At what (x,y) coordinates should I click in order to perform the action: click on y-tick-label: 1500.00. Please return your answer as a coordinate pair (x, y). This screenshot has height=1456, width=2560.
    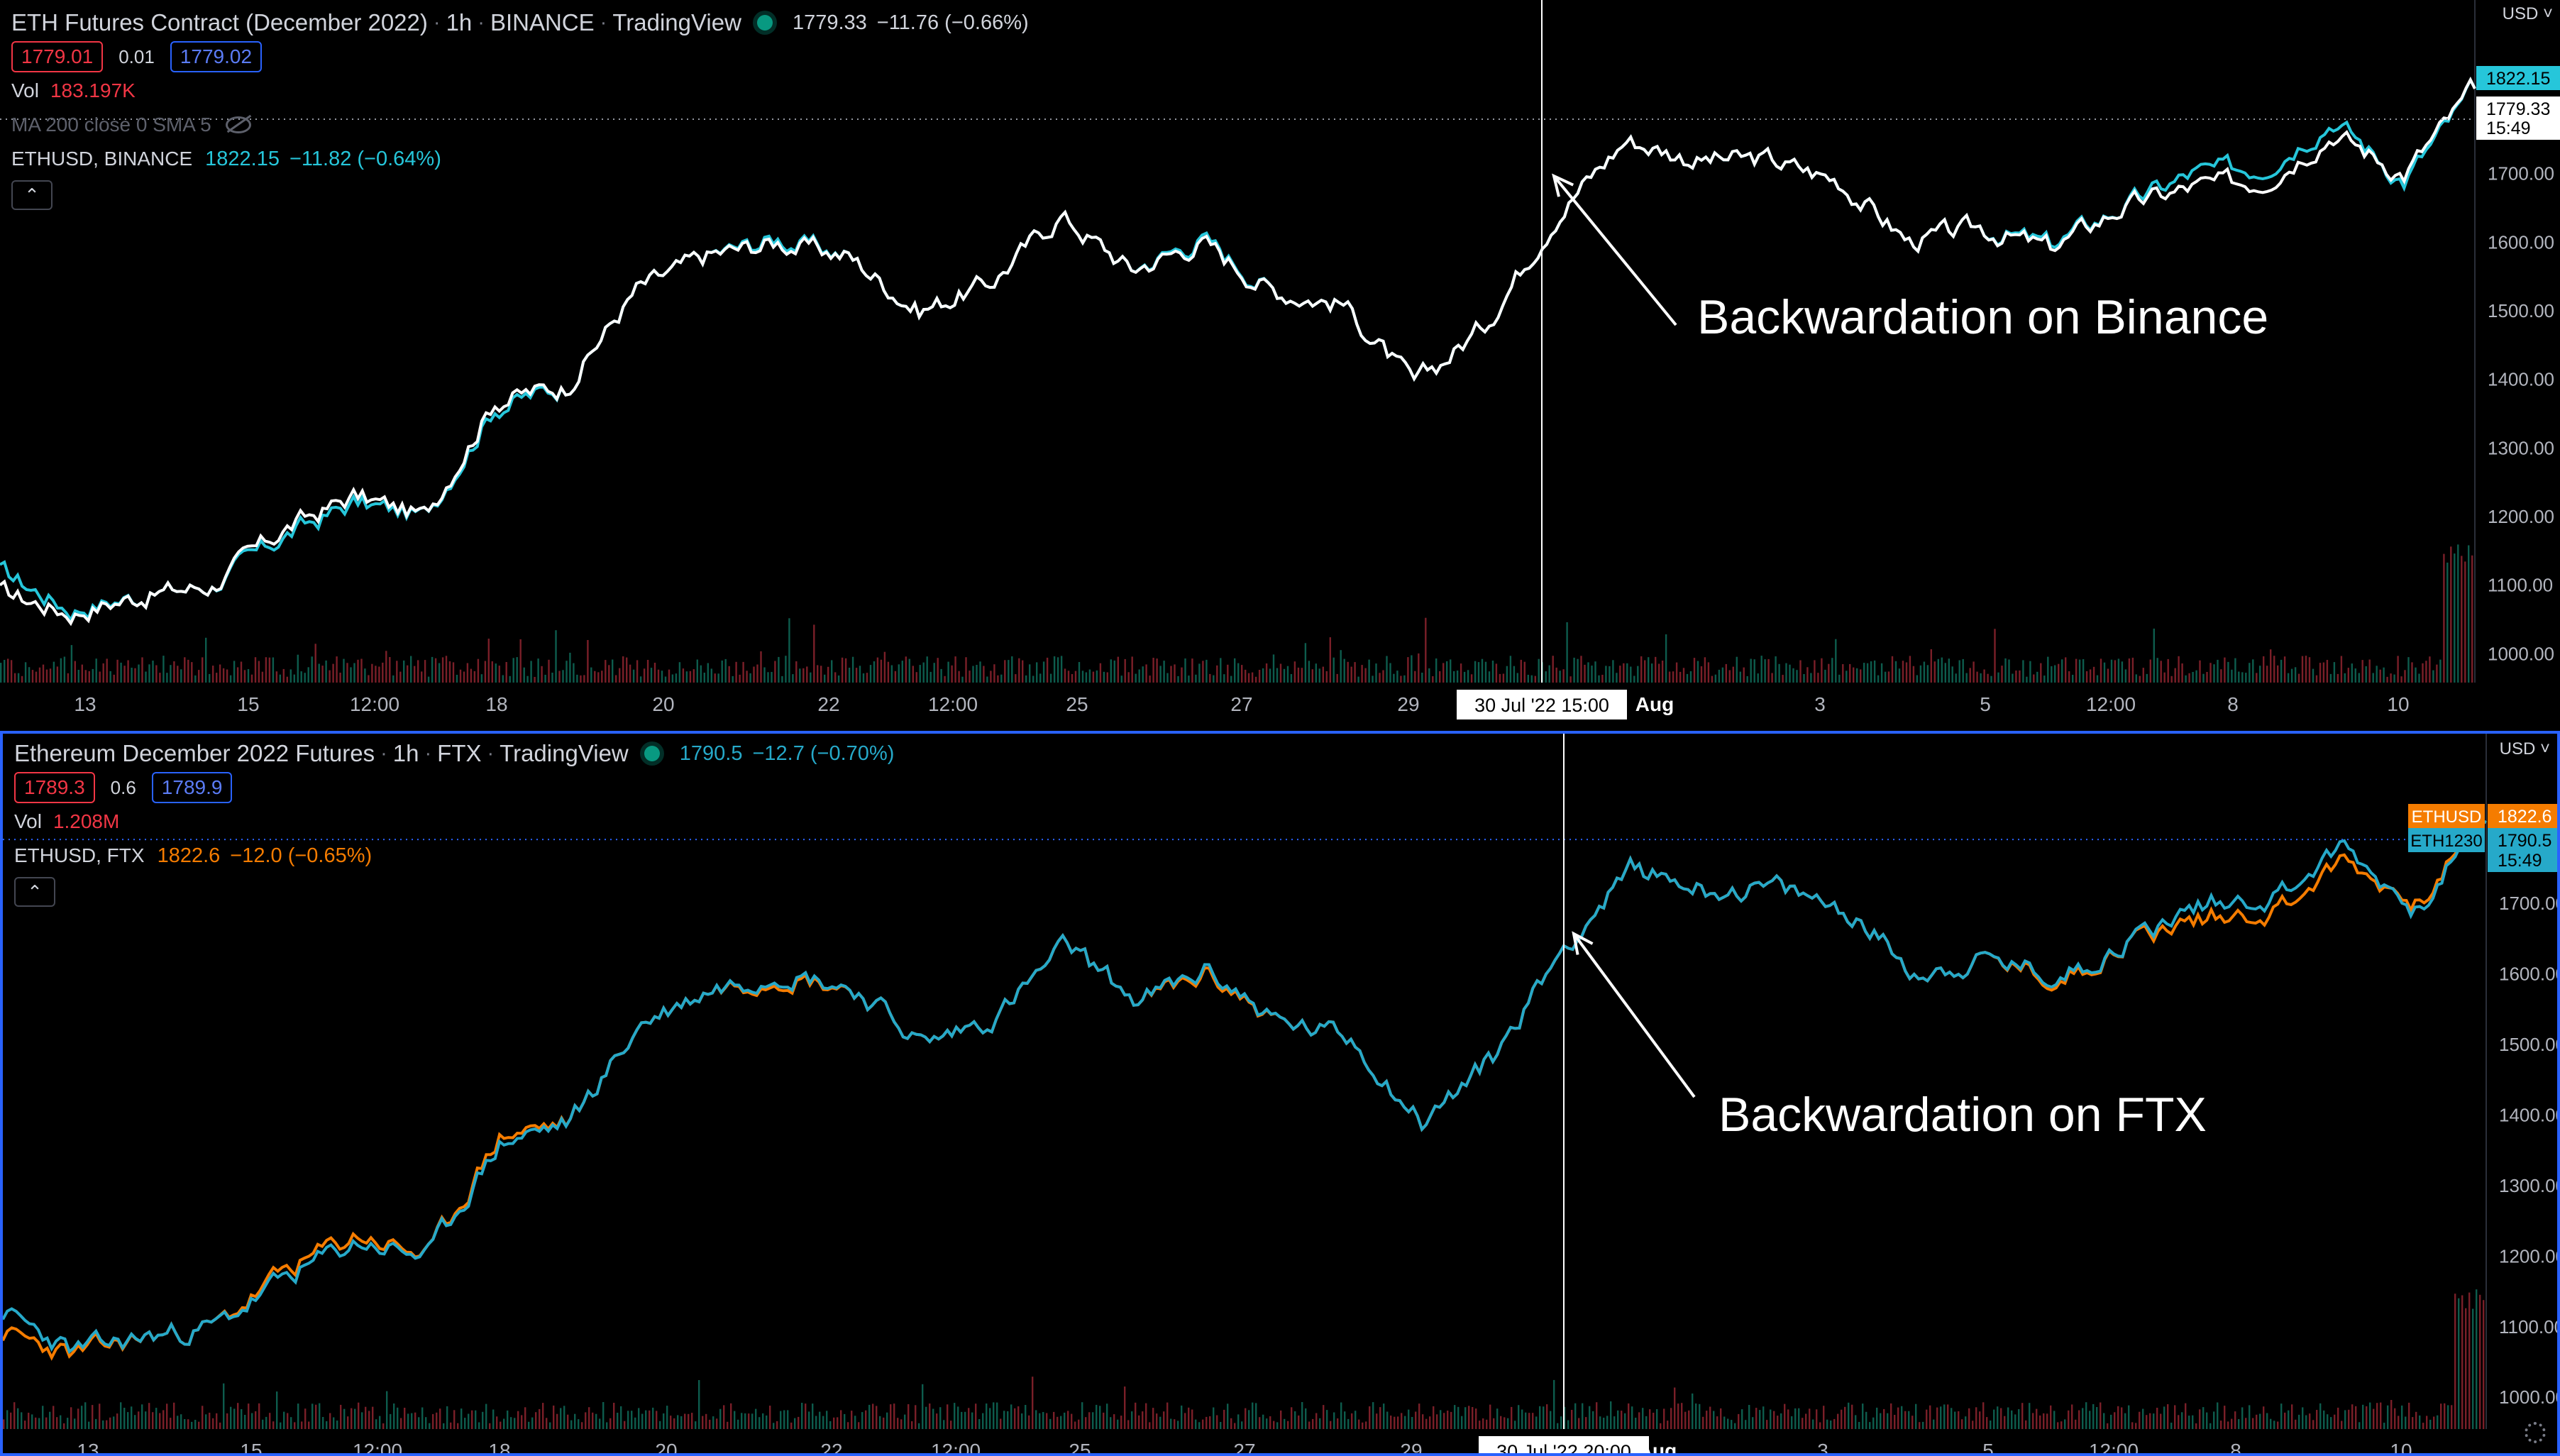
    Looking at the image, I should click on (2521, 310).